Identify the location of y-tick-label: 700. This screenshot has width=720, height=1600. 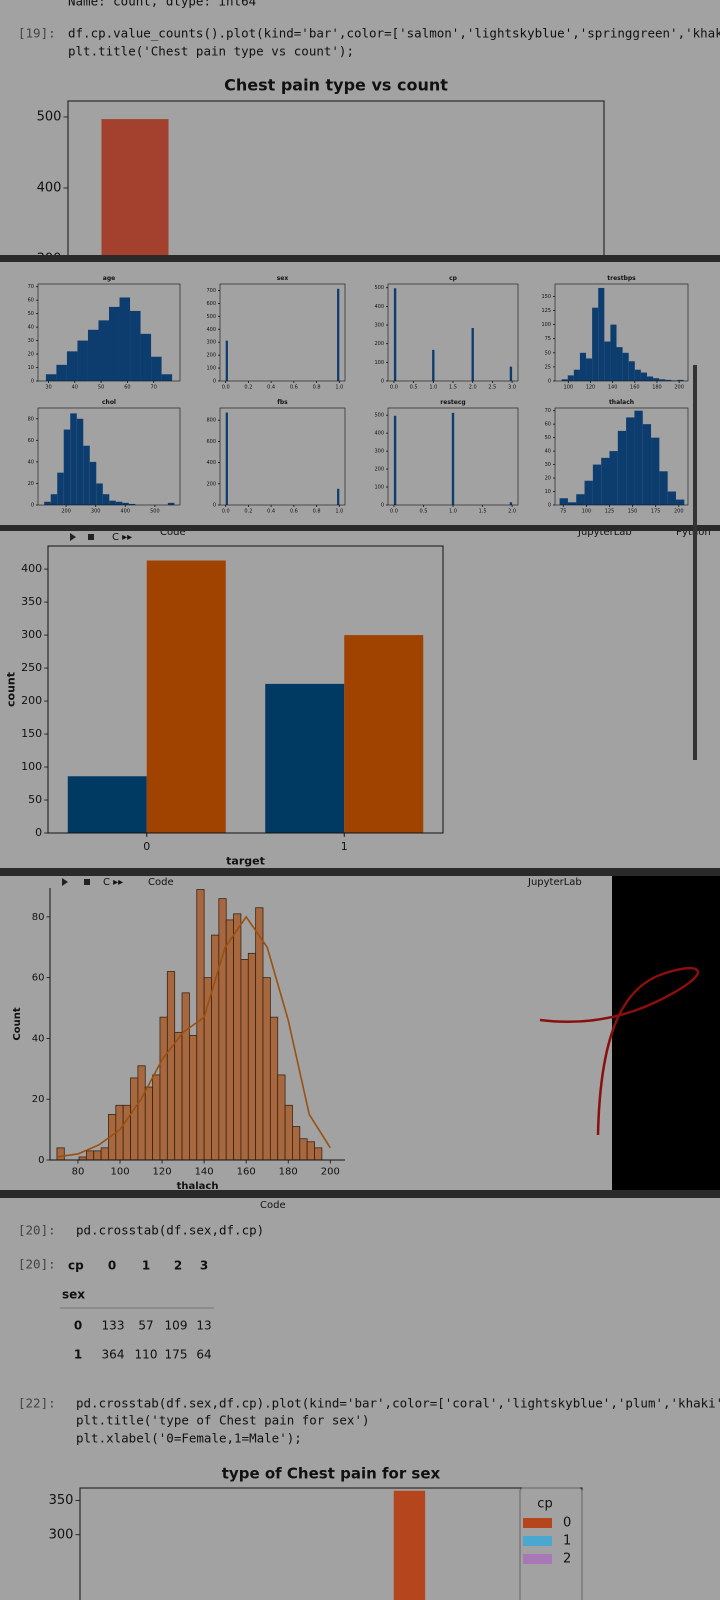
(211, 291).